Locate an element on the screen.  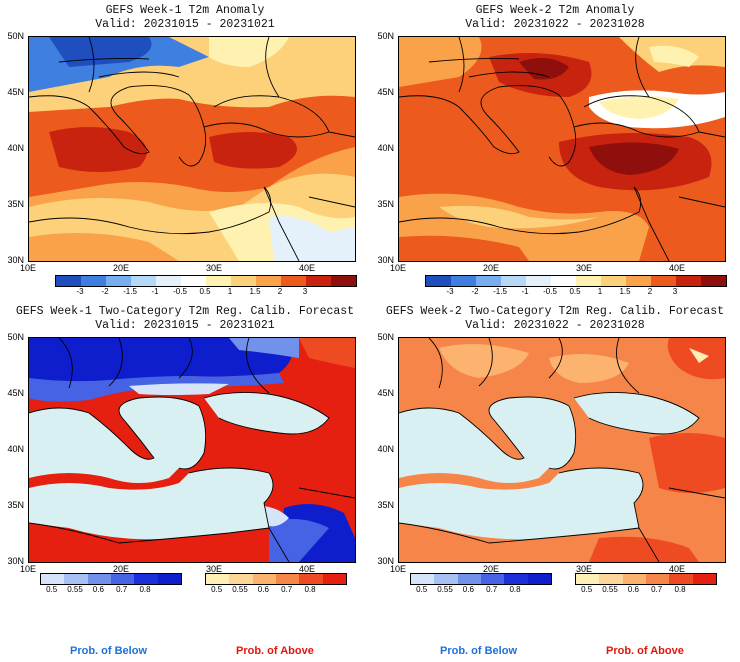
anomaly-colorbar is located at coordinates (576, 281).